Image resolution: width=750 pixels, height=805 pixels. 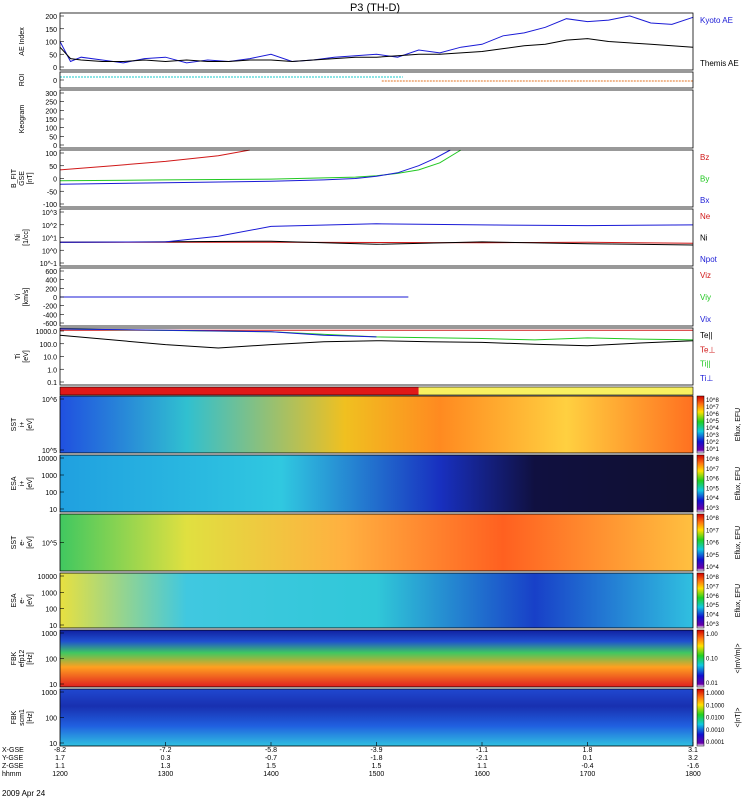 What do you see at coordinates (166, 774) in the screenshot?
I see `x-axis-value: 1300` at bounding box center [166, 774].